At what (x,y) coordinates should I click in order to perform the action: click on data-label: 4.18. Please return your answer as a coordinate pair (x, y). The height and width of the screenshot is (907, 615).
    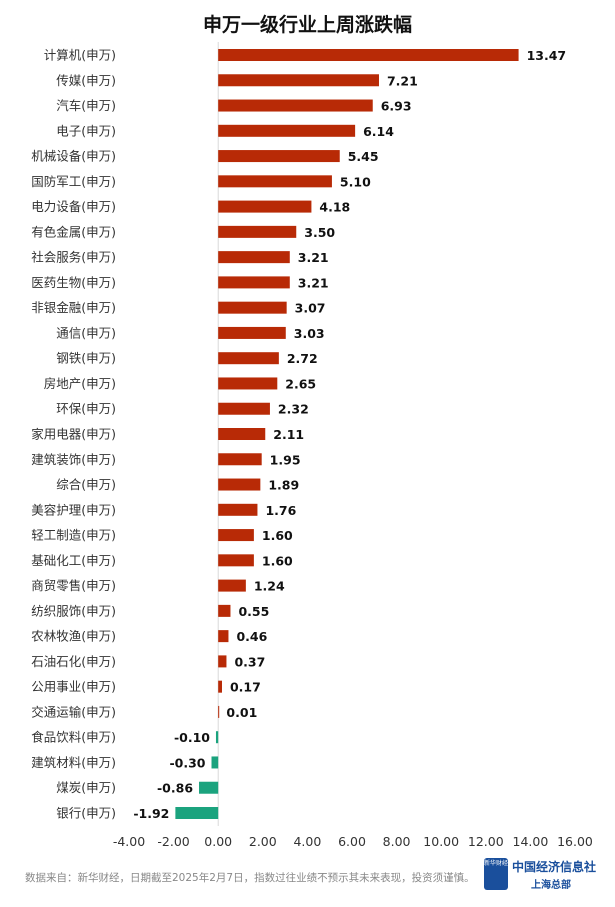
    Looking at the image, I should click on (334, 207).